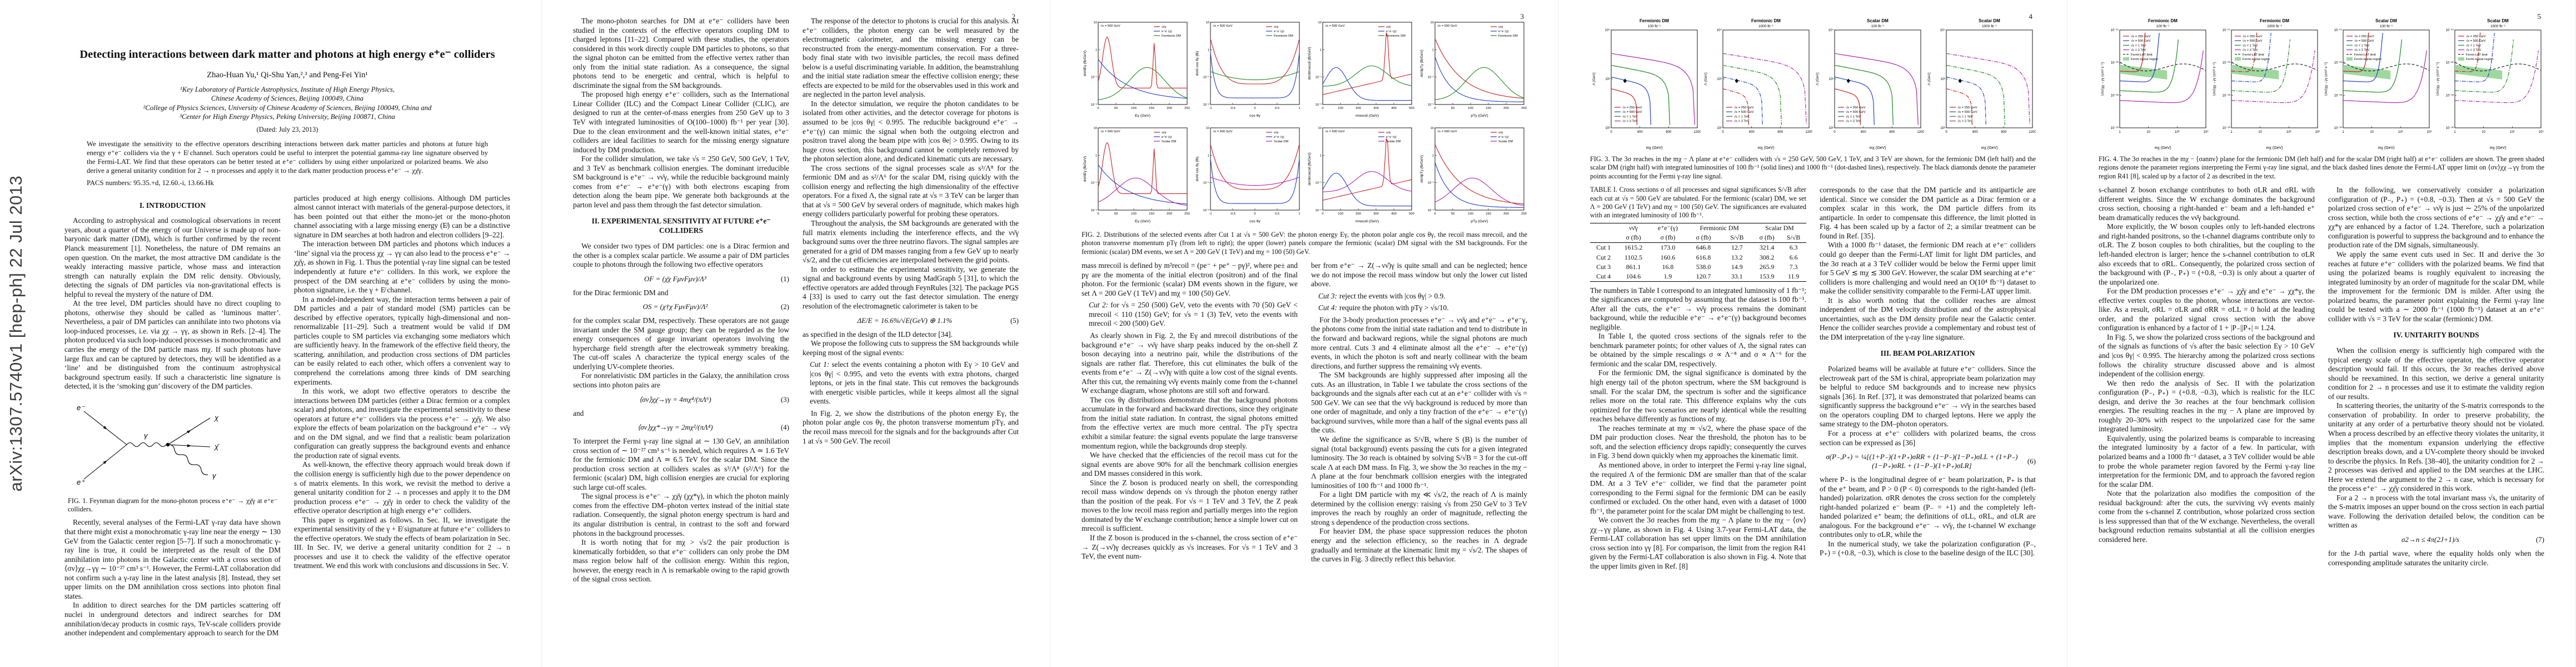 This screenshot has height=667, width=2576. I want to click on table-row: Cut 4 104.6 1.9 120.7 33.1 153.9 11.9, so click(1698, 276).